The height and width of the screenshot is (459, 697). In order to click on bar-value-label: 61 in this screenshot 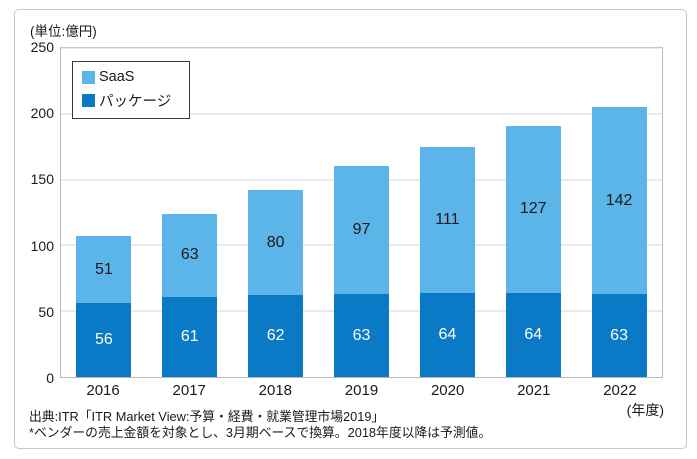, I will do `click(189, 336)`.